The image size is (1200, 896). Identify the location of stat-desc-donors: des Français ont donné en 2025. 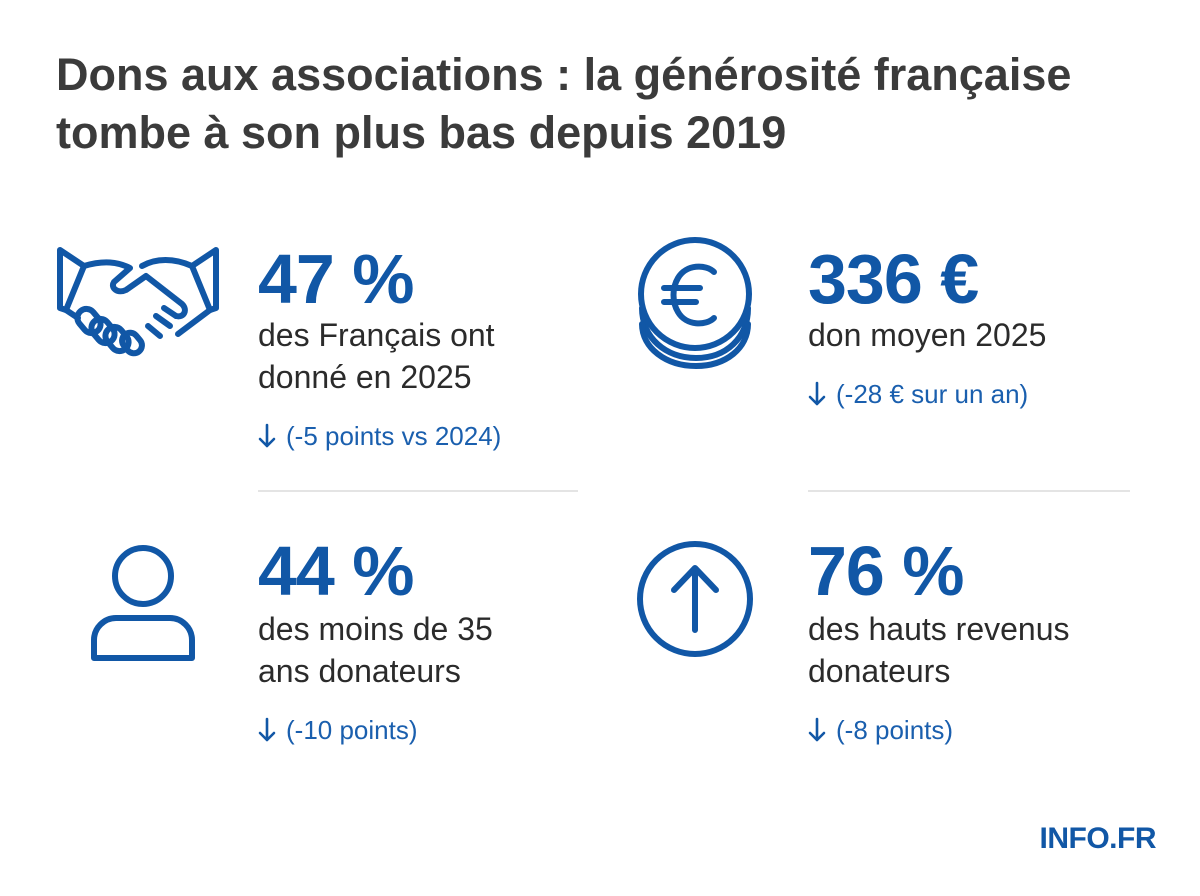
(376, 356).